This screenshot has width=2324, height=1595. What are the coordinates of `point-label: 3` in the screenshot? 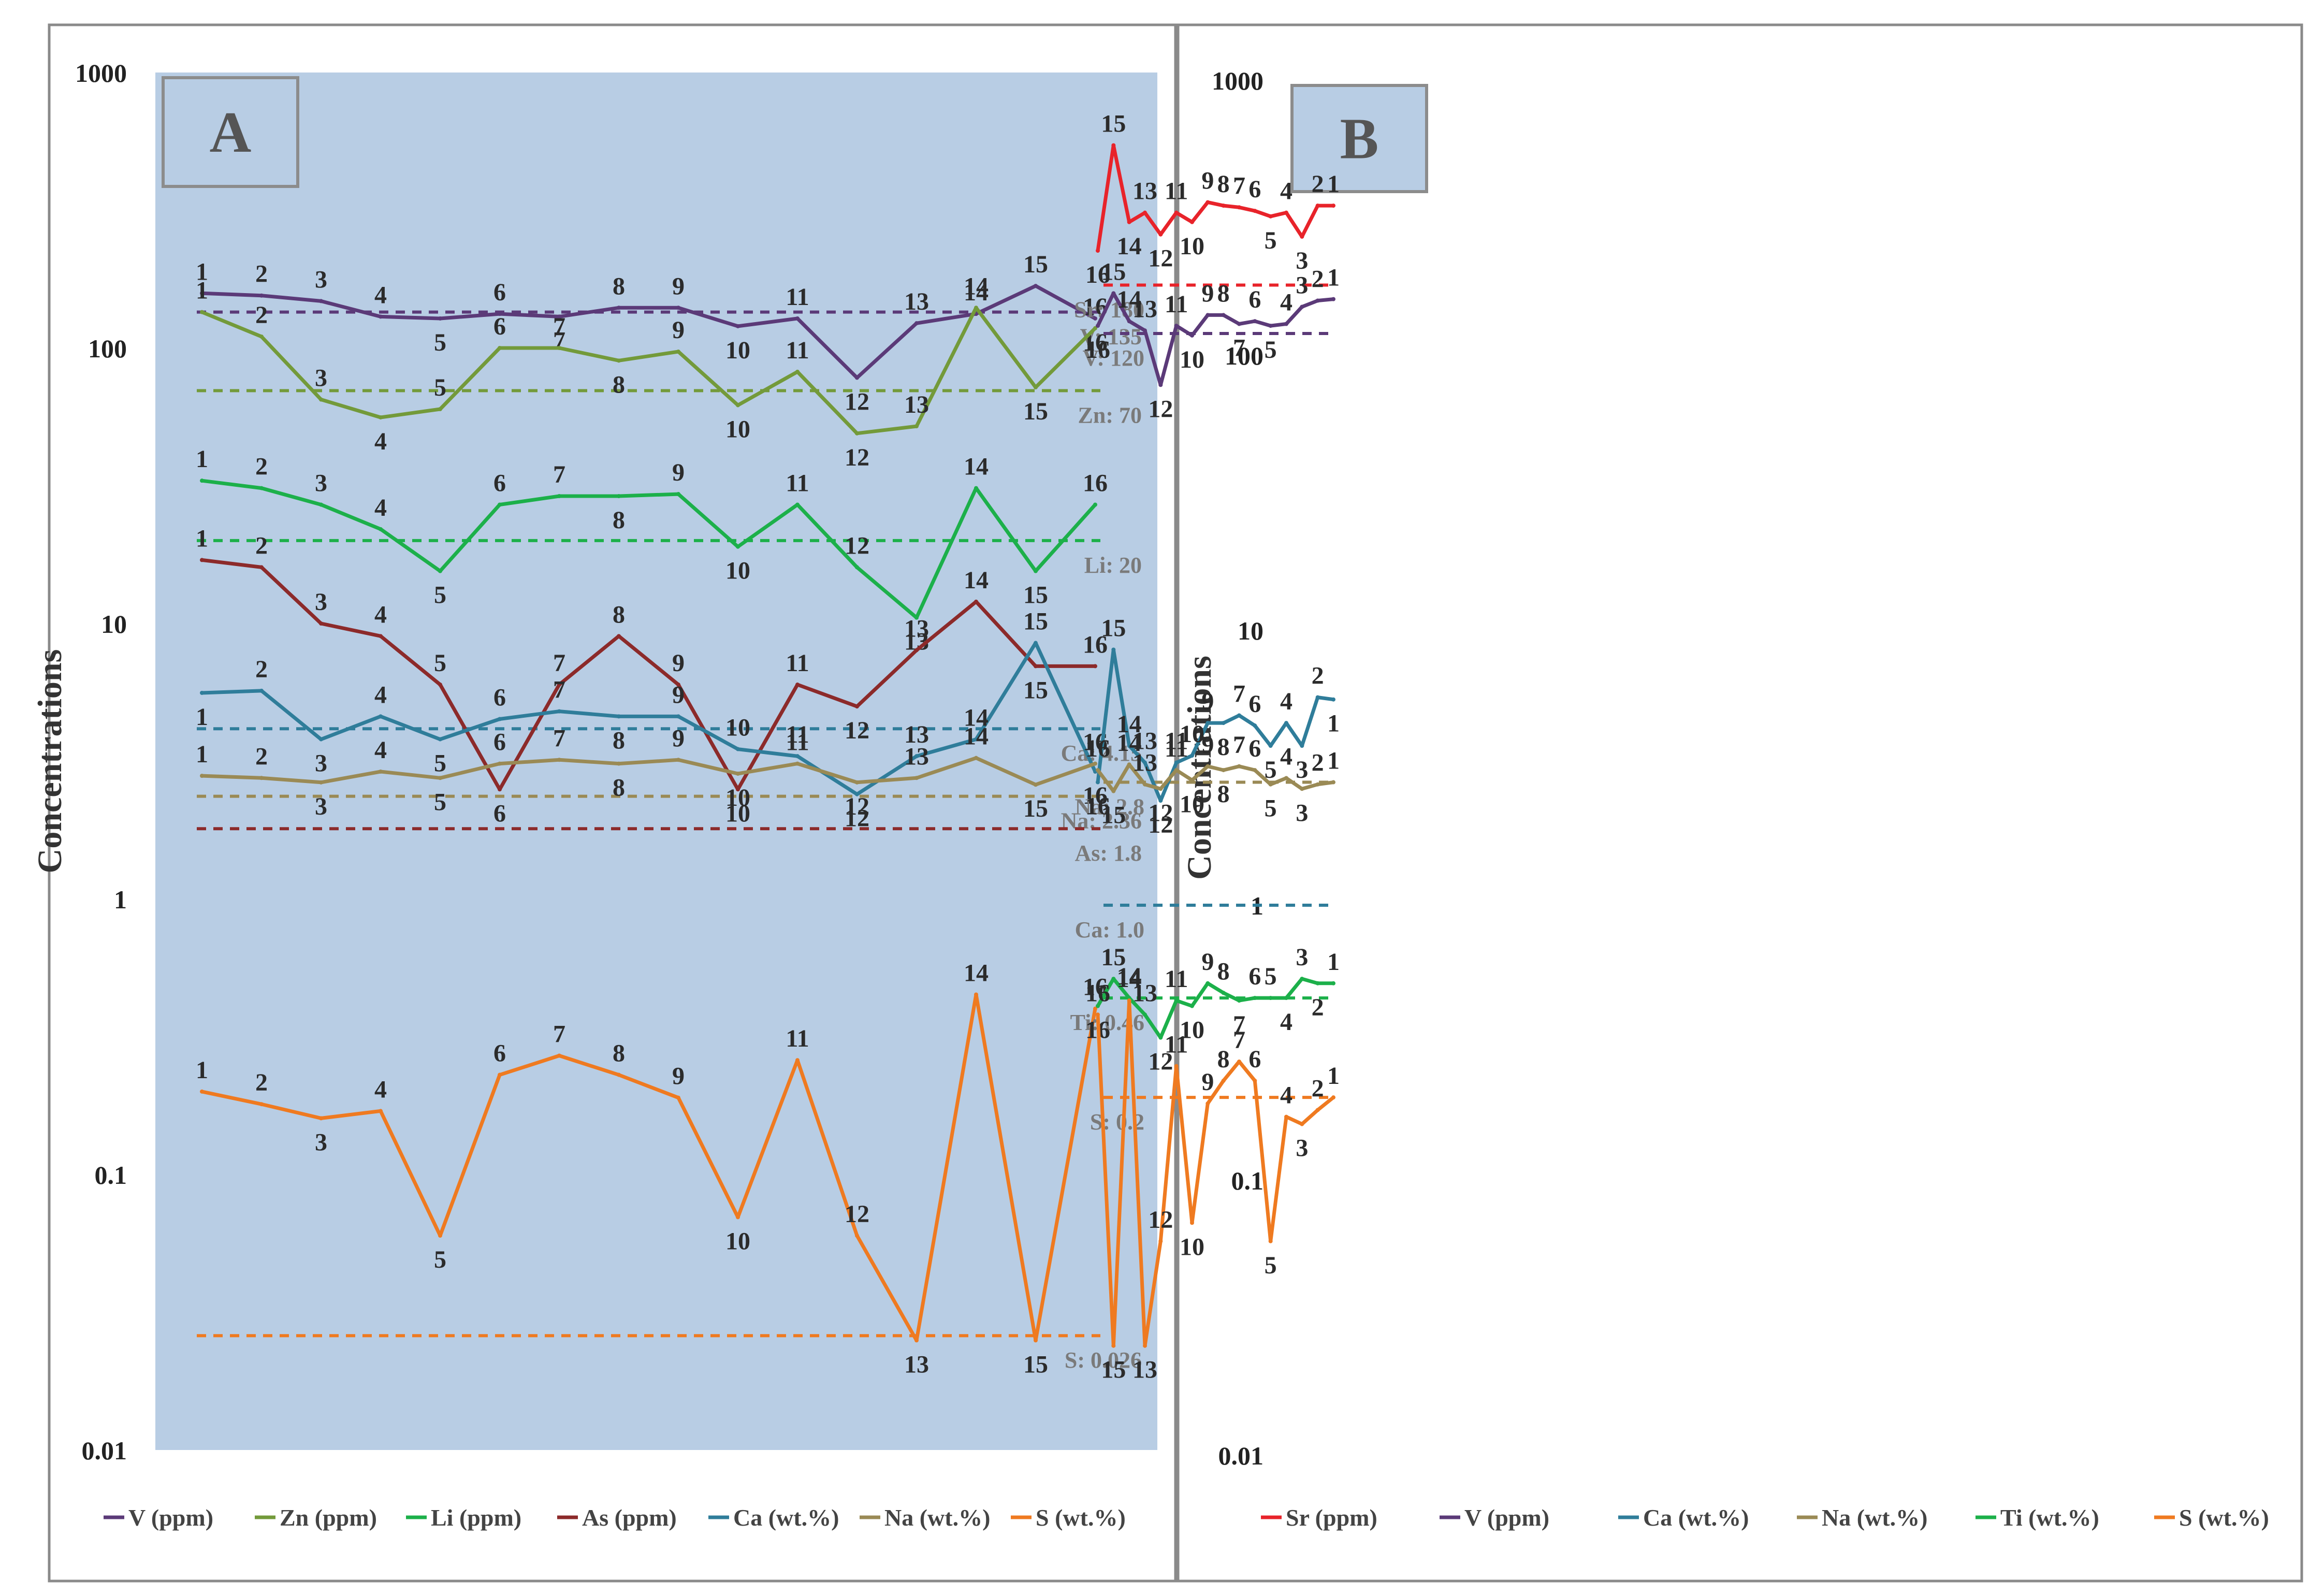 It's located at (321, 764).